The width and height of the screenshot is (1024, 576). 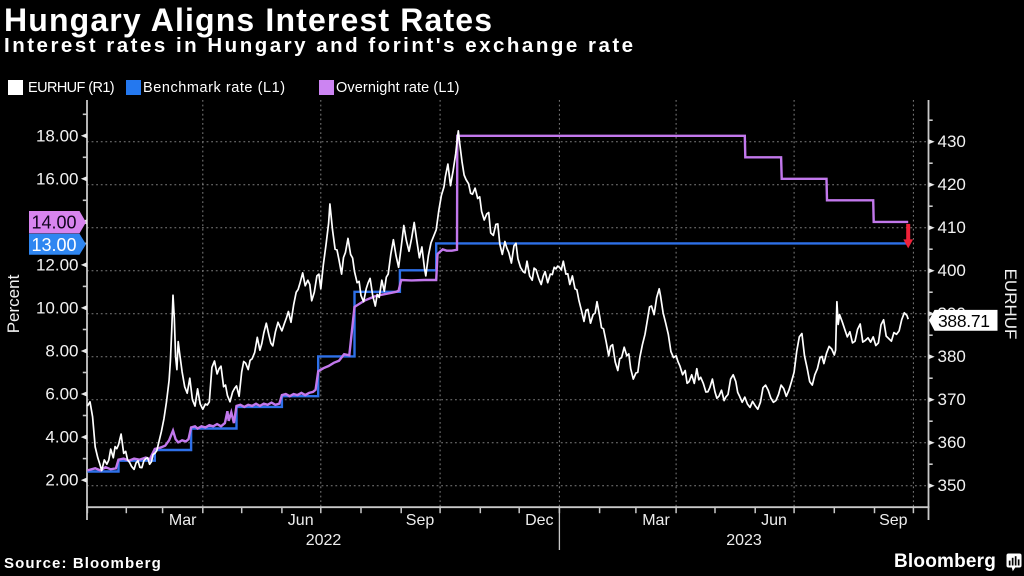 I want to click on svg-text: 4.00, so click(x=61, y=437).